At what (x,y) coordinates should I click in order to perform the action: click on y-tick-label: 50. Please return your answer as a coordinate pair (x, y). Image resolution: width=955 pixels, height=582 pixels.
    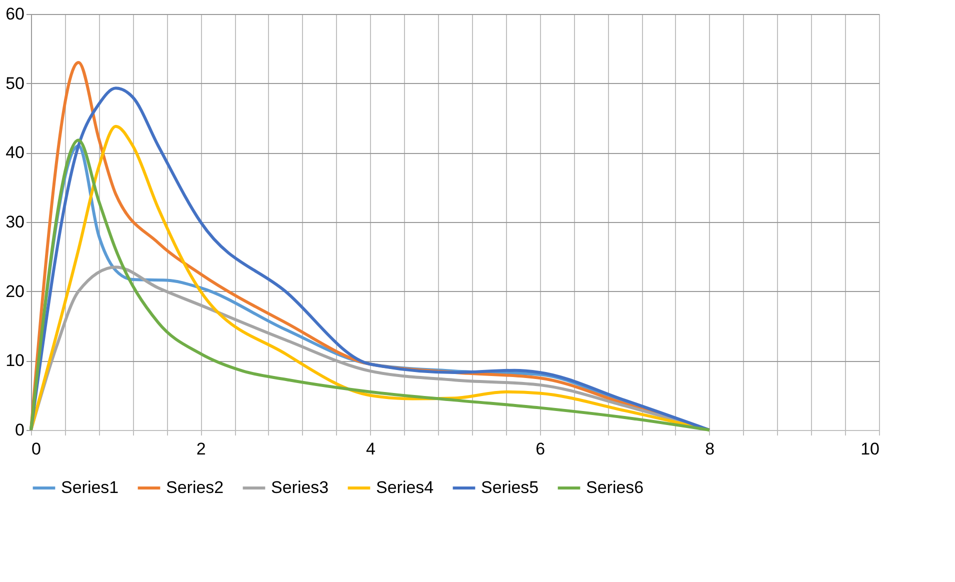
    Looking at the image, I should click on (15, 83).